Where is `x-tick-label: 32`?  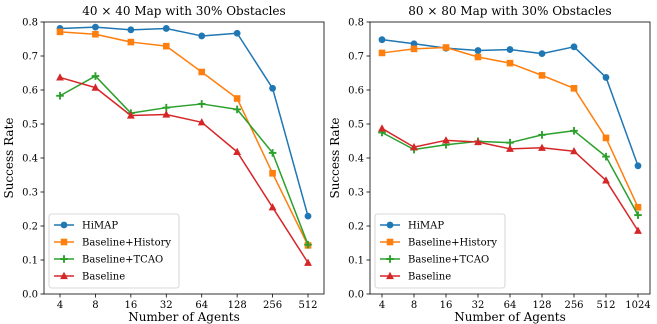 x-tick-label: 32 is located at coordinates (478, 305).